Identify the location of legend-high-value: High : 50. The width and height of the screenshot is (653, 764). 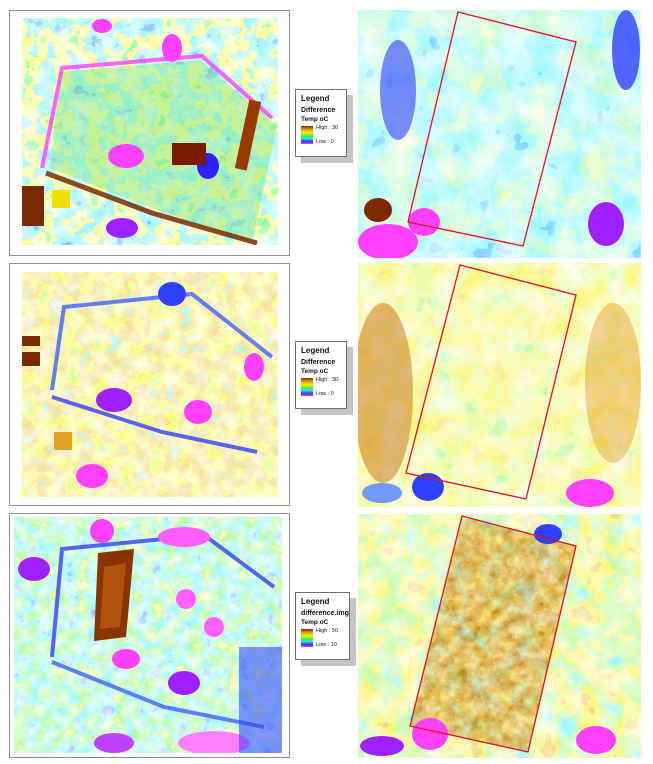
(327, 631).